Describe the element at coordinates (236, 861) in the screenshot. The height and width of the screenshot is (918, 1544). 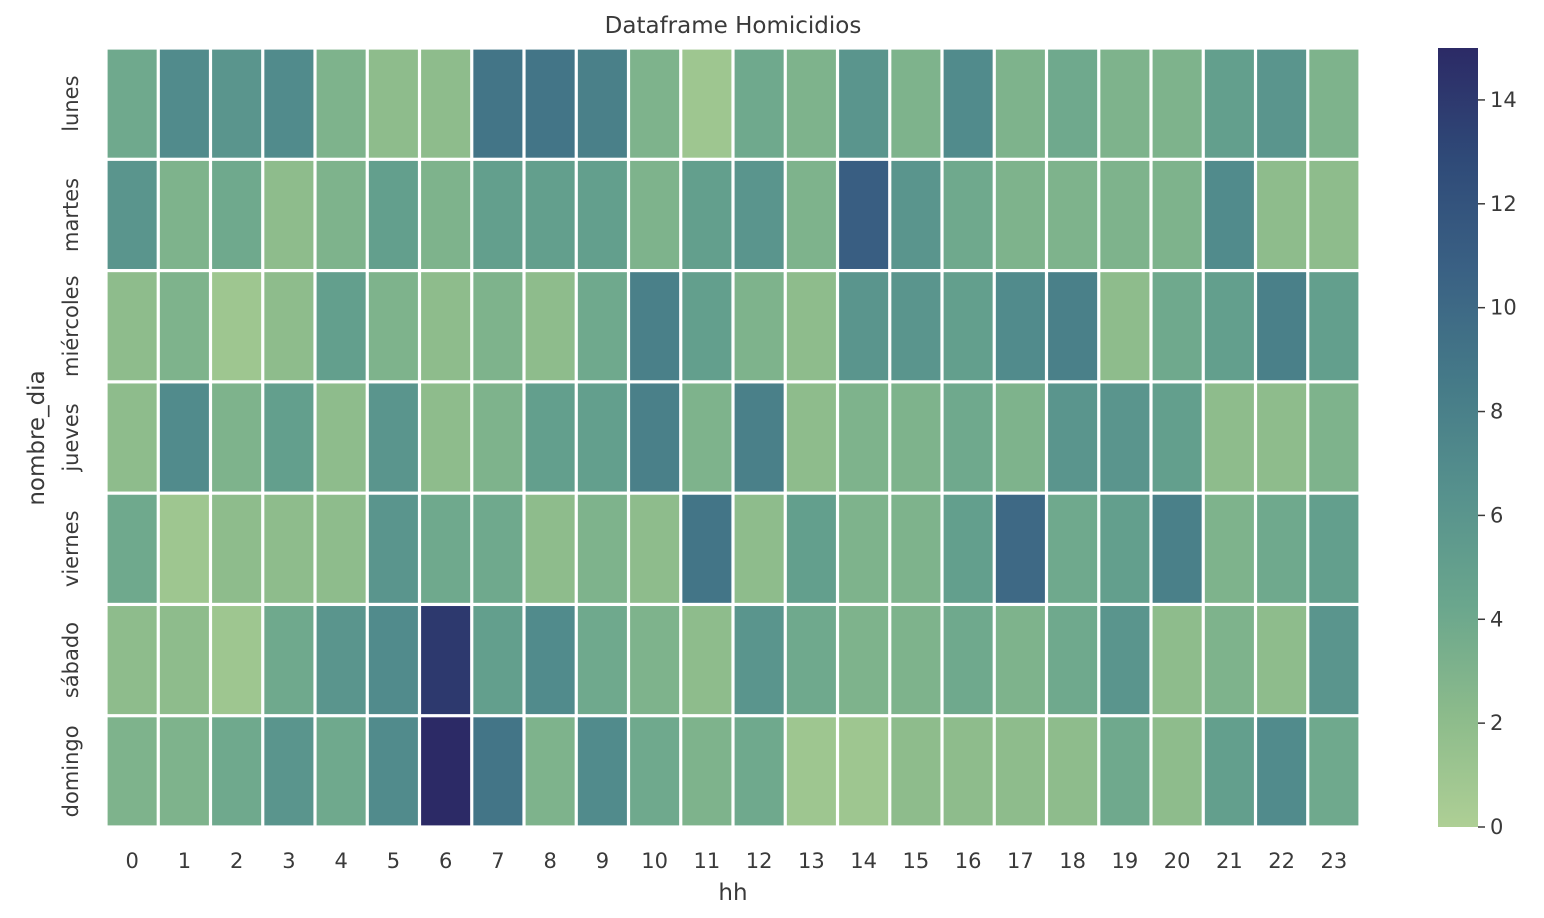
I see `x-tick-label: 2` at that location.